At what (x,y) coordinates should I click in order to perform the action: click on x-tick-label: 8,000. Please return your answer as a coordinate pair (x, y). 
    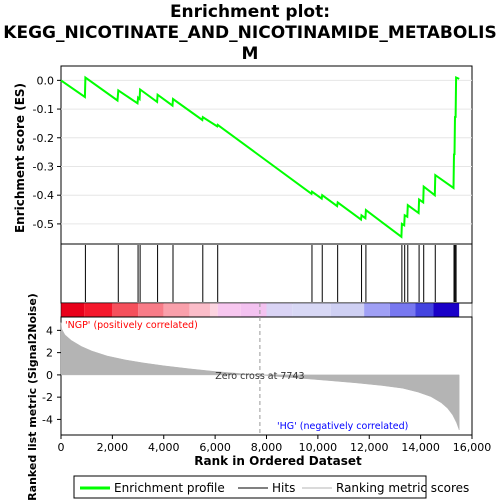
    Looking at the image, I should click on (267, 447).